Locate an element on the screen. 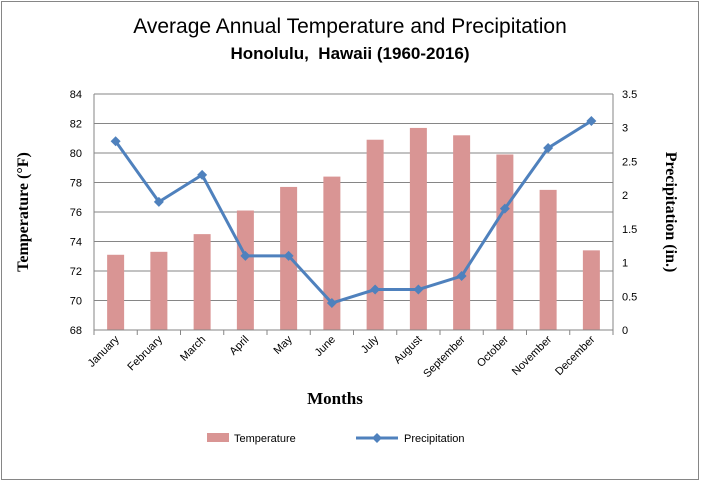 Image resolution: width=702 pixels, height=483 pixels. y2-tick-label: 1.5 is located at coordinates (629, 230).